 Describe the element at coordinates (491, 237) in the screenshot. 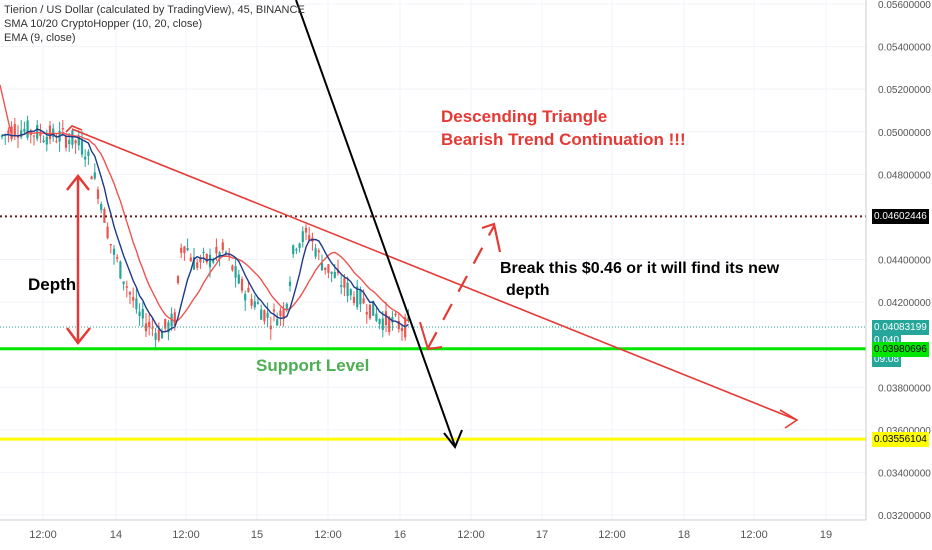

I see `breakout-arrow-head` at that location.